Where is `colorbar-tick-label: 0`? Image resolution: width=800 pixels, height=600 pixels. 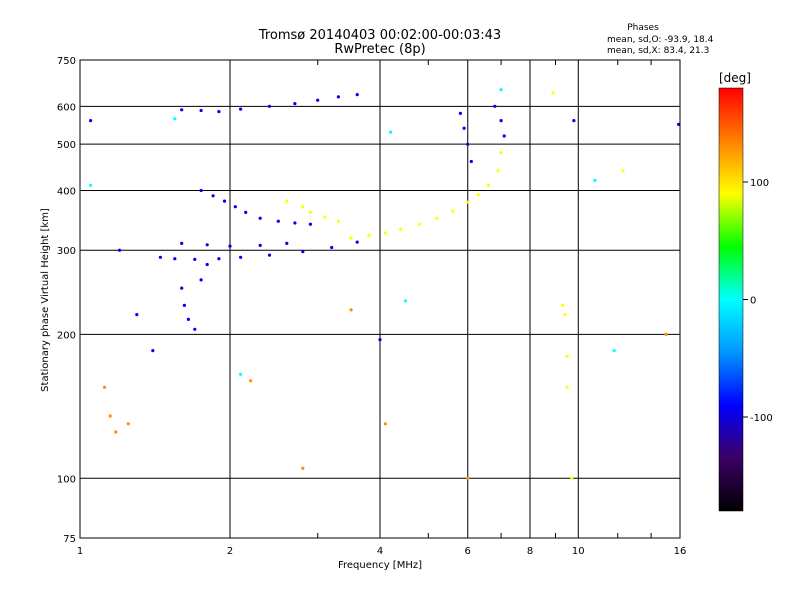 colorbar-tick-label: 0 is located at coordinates (753, 301).